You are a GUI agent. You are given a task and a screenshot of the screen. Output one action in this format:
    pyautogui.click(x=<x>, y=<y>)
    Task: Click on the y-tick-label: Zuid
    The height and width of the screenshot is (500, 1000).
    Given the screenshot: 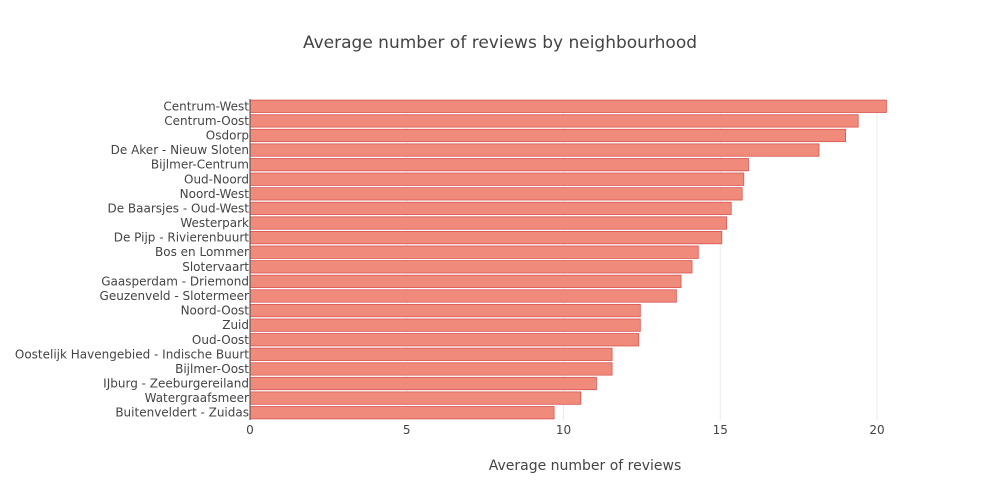 What is the action you would take?
    pyautogui.click(x=235, y=325)
    